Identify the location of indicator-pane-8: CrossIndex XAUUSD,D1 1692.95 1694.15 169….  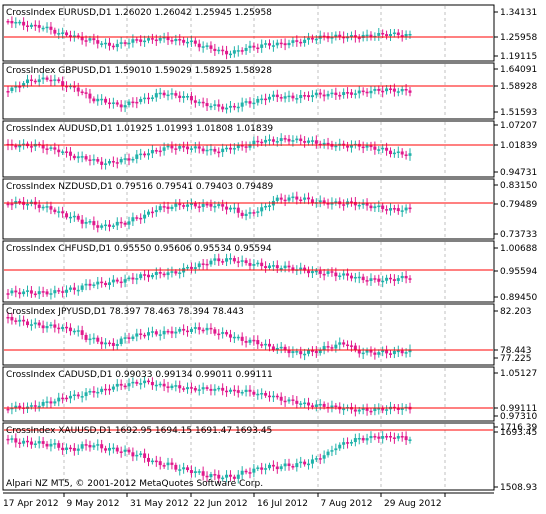
(269, 457).